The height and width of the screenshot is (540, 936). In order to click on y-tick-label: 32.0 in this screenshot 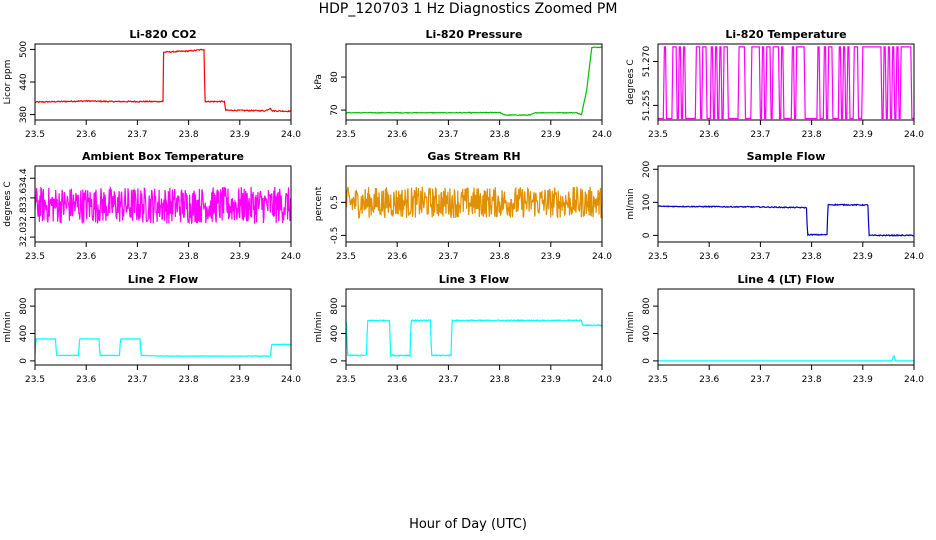, I will do `click(24, 237)`.